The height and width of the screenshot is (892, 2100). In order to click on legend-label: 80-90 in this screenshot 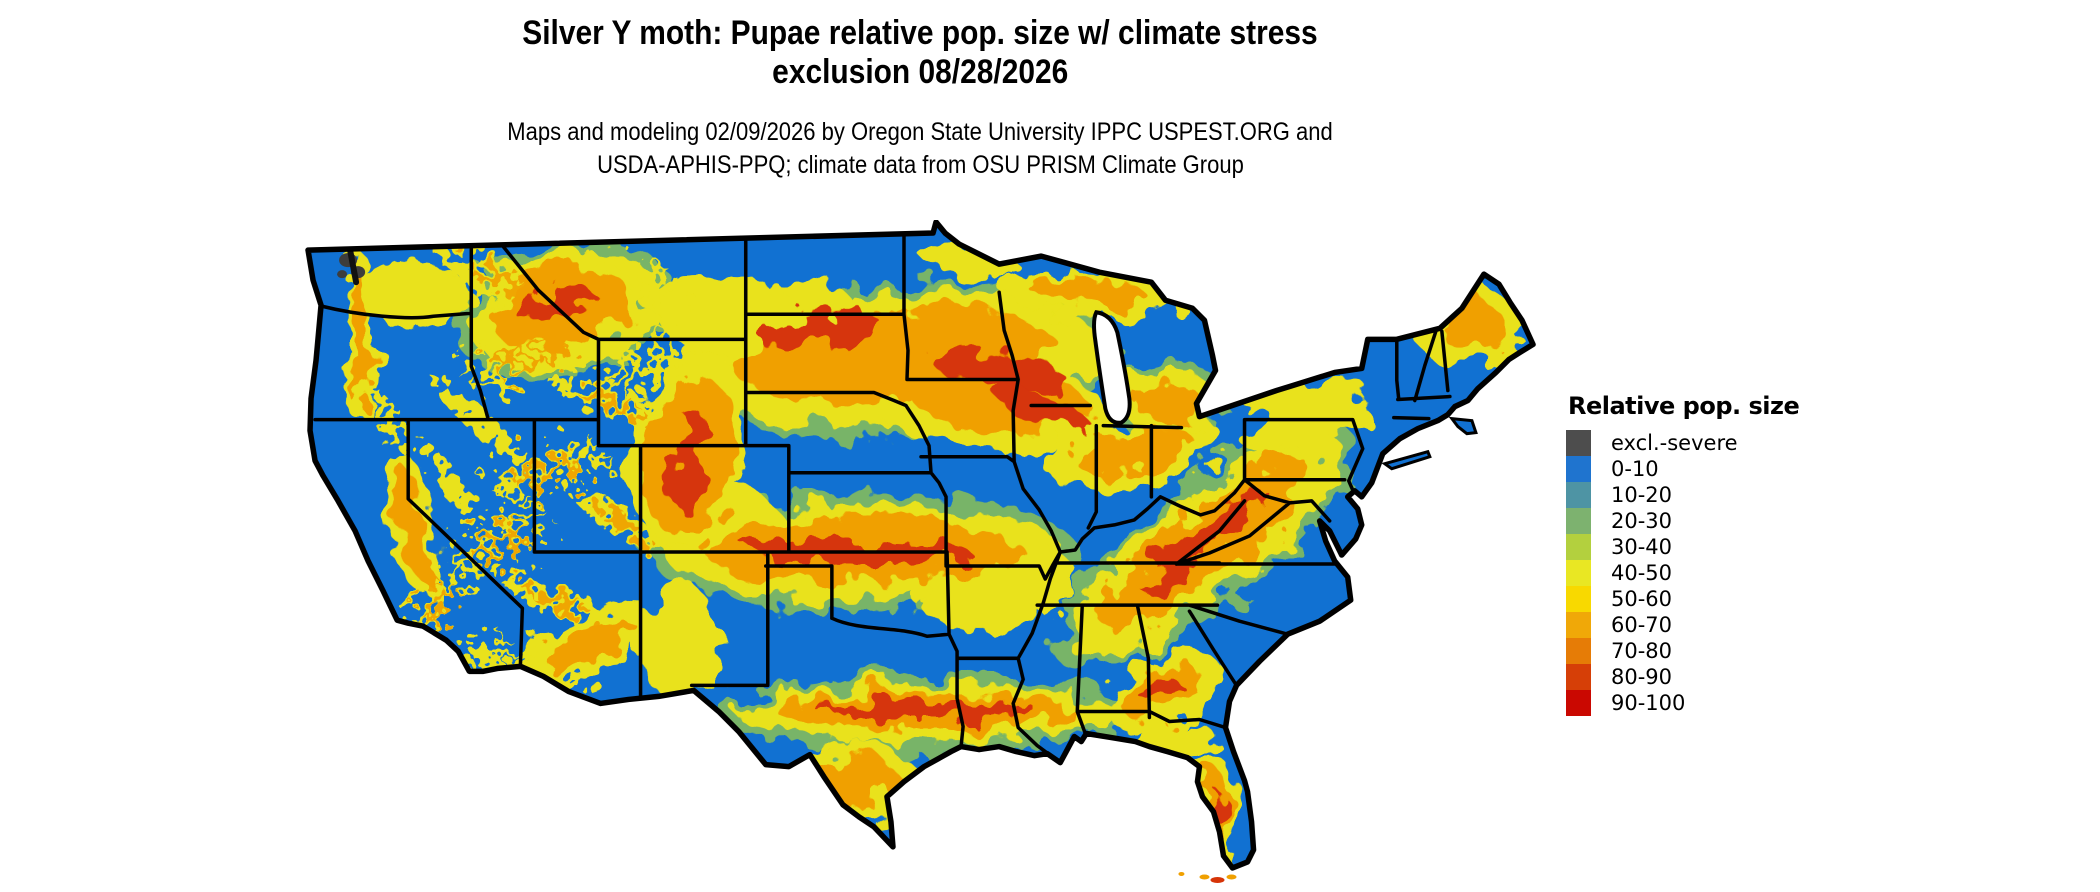, I will do `click(1642, 677)`.